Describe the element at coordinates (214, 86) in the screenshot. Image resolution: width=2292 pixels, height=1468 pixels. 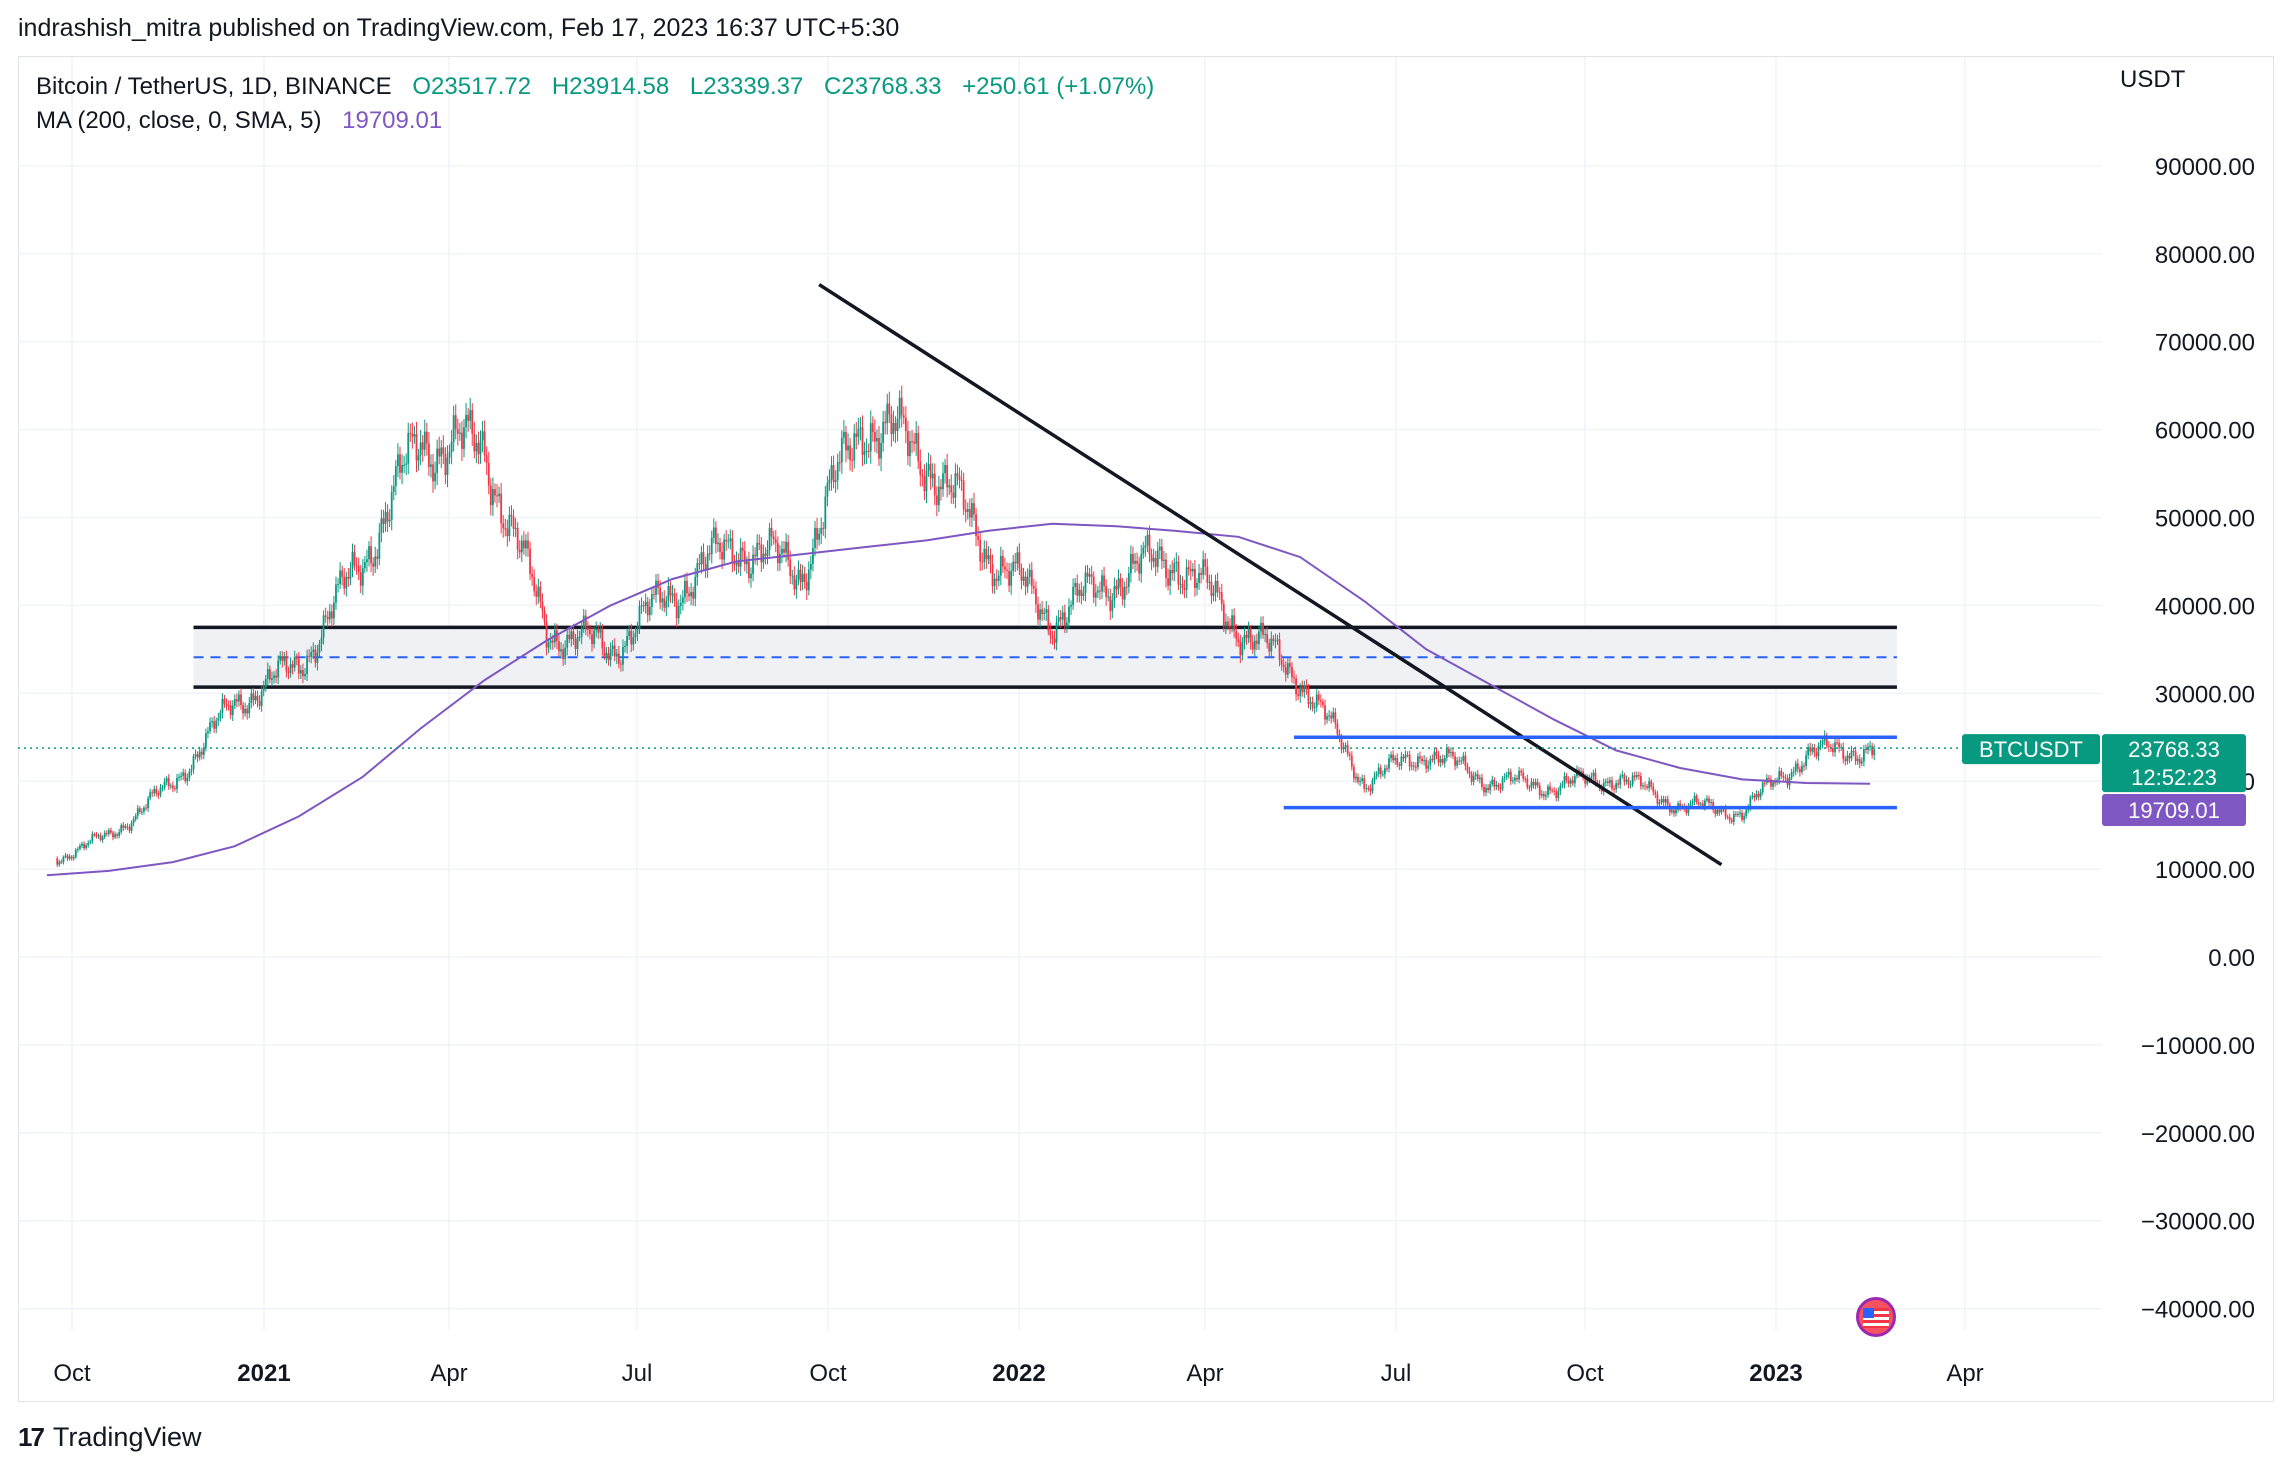
I see `symbol-title: Bitcoin / TetherUS, 1D, BINANCE` at that location.